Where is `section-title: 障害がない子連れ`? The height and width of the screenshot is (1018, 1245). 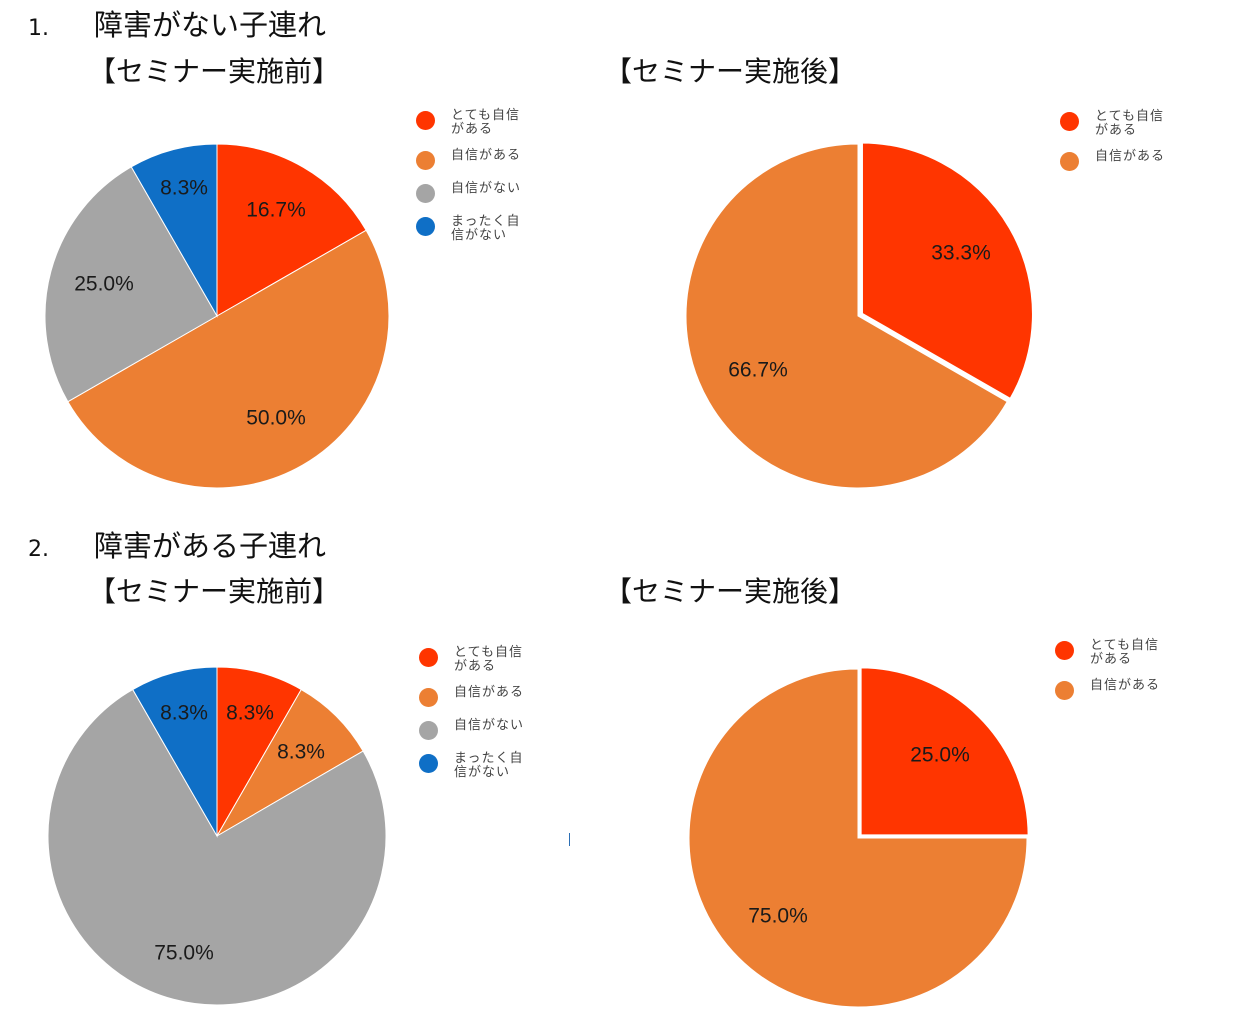
section-title: 障害がない子連れ is located at coordinates (210, 25).